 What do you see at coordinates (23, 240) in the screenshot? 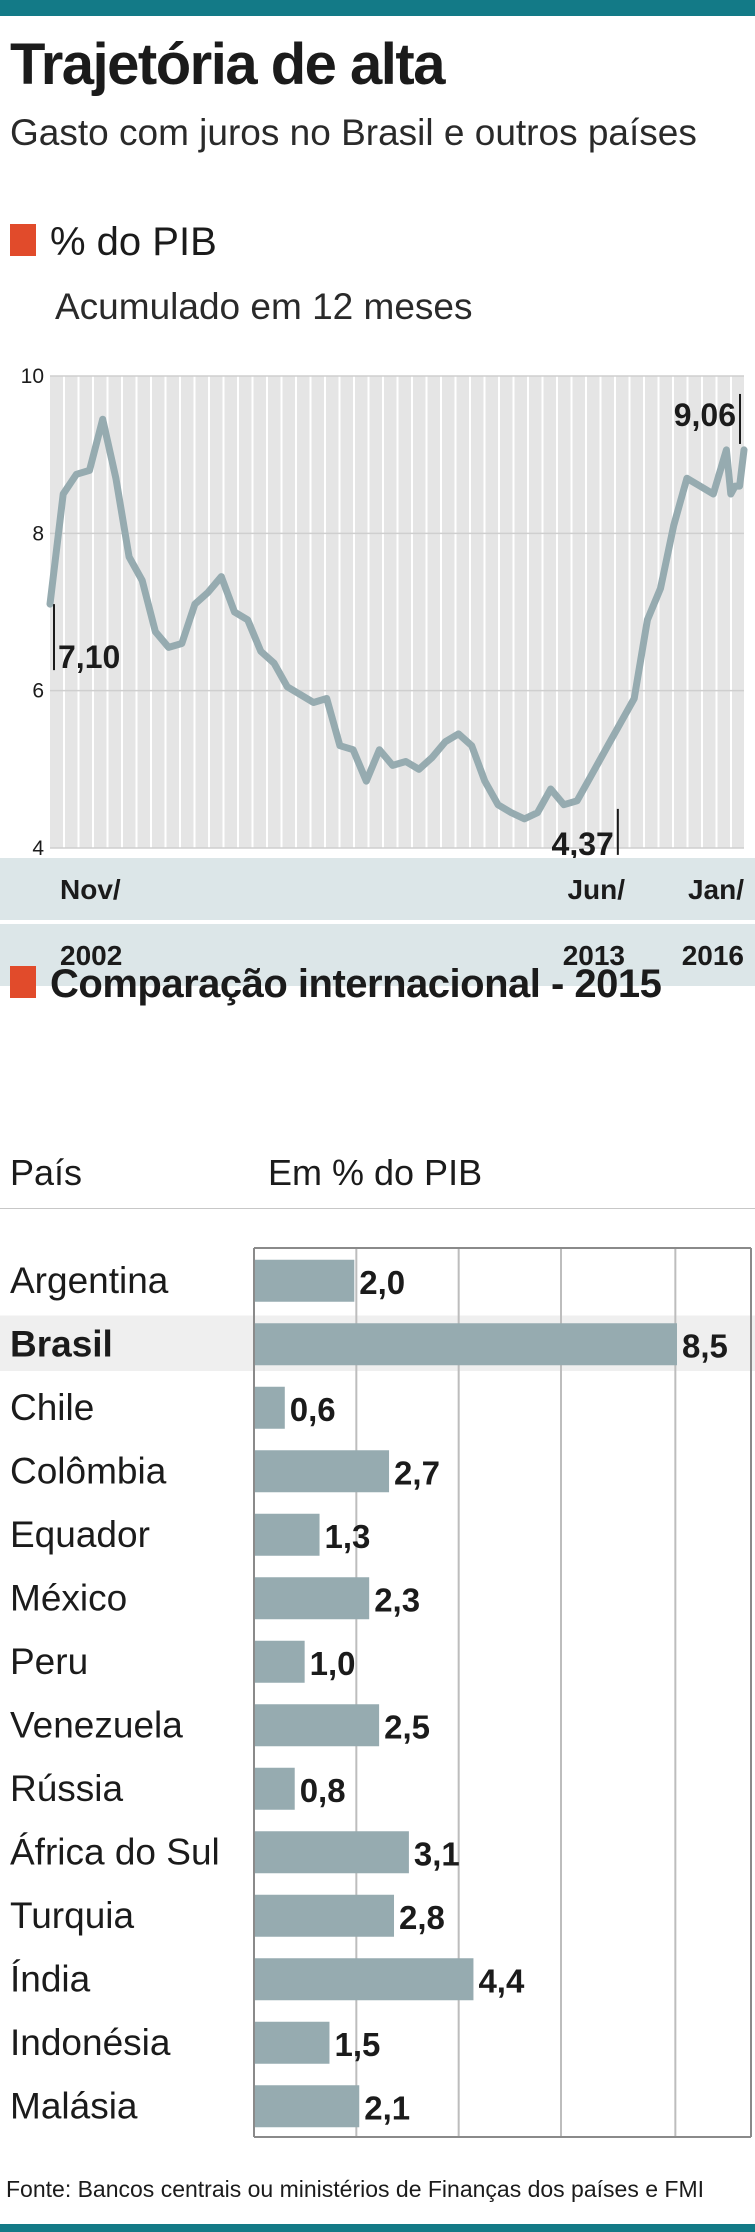
I see `section-marker-pib` at bounding box center [23, 240].